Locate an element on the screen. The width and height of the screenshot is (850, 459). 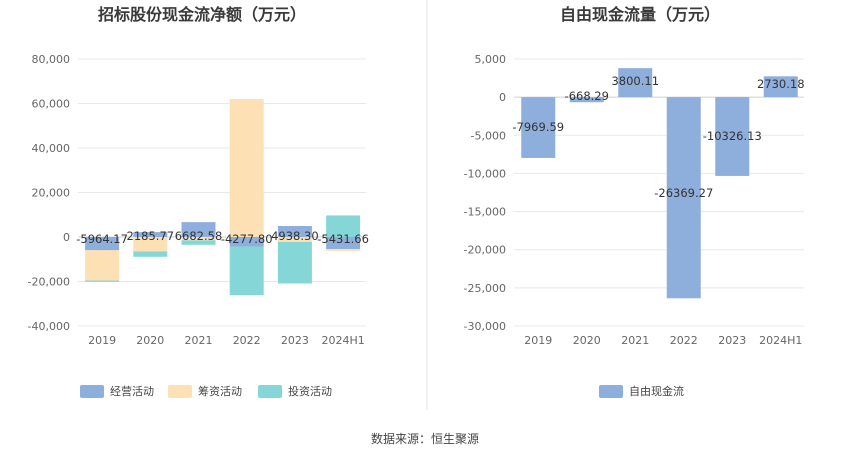
bar-series2-2024H1 is located at coordinates (343, 226).